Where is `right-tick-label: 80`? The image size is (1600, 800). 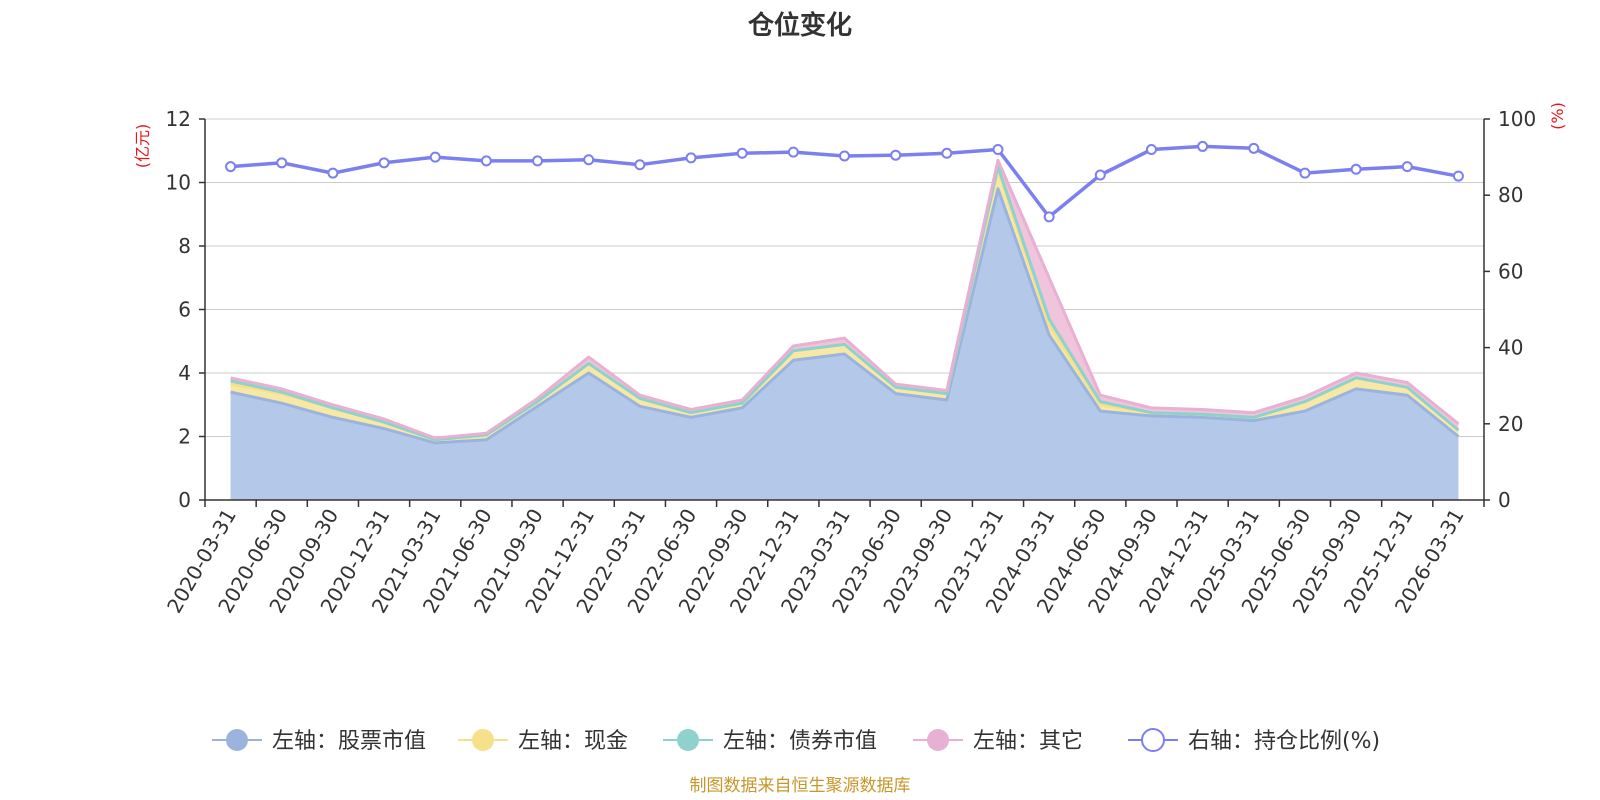 right-tick-label: 80 is located at coordinates (1510, 195).